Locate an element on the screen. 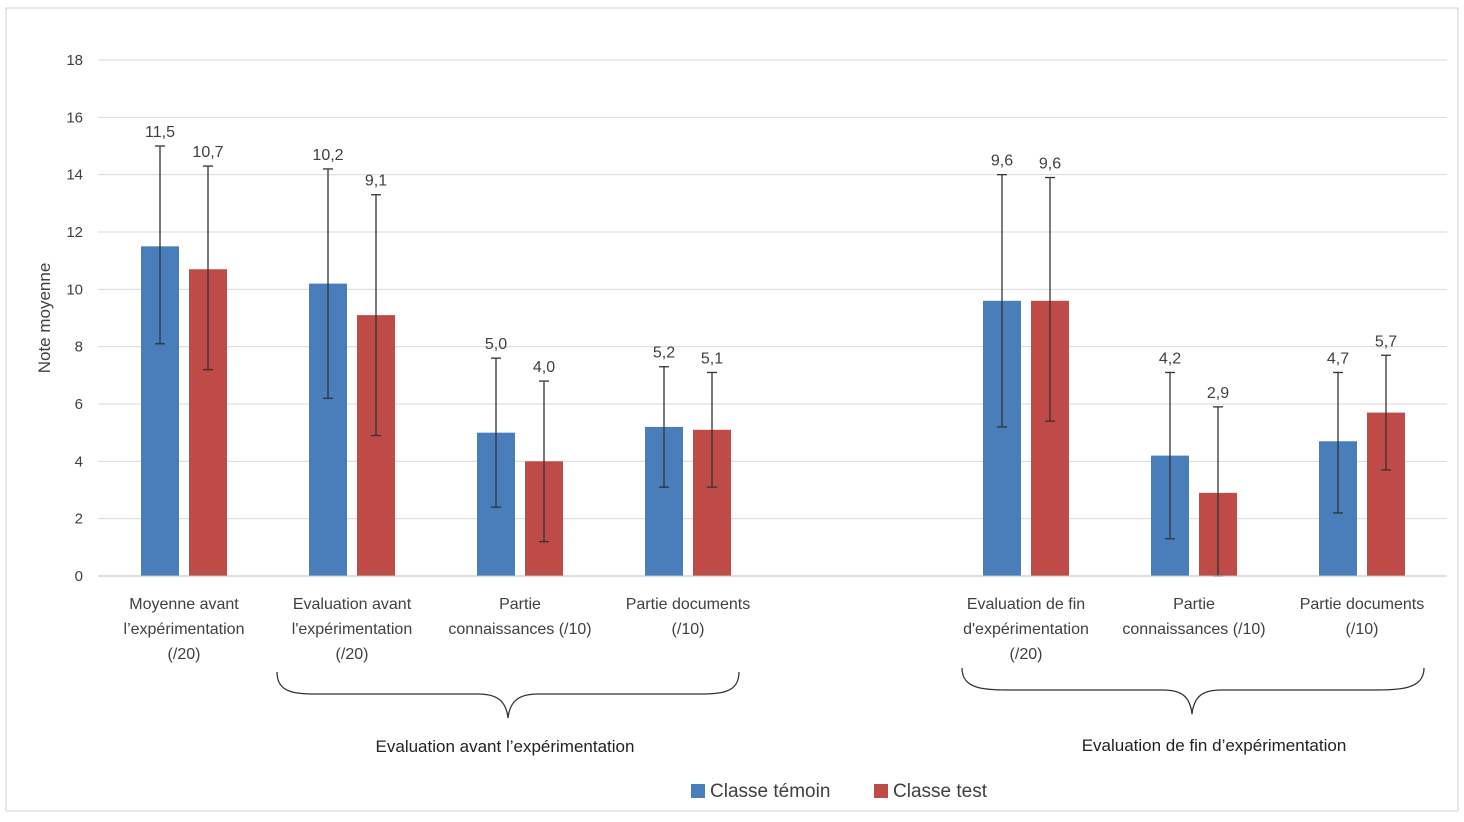 The height and width of the screenshot is (822, 1464). data-label: 10,7 is located at coordinates (207, 152).